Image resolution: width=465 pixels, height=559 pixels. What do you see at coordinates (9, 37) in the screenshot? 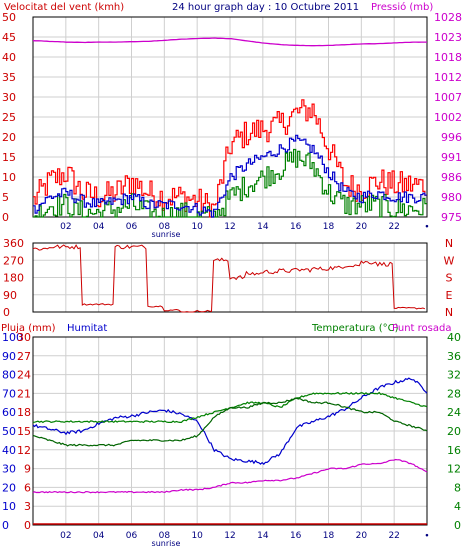
I see `wind-y-tick: 45` at bounding box center [9, 37].